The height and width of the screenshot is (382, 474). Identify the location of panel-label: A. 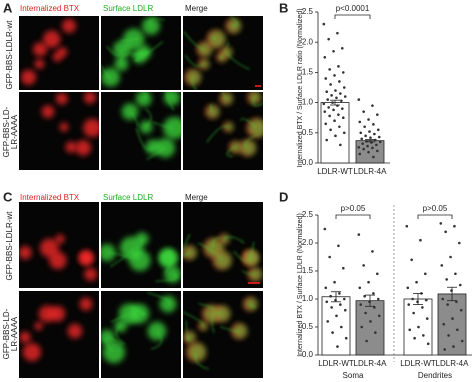
(8, 7).